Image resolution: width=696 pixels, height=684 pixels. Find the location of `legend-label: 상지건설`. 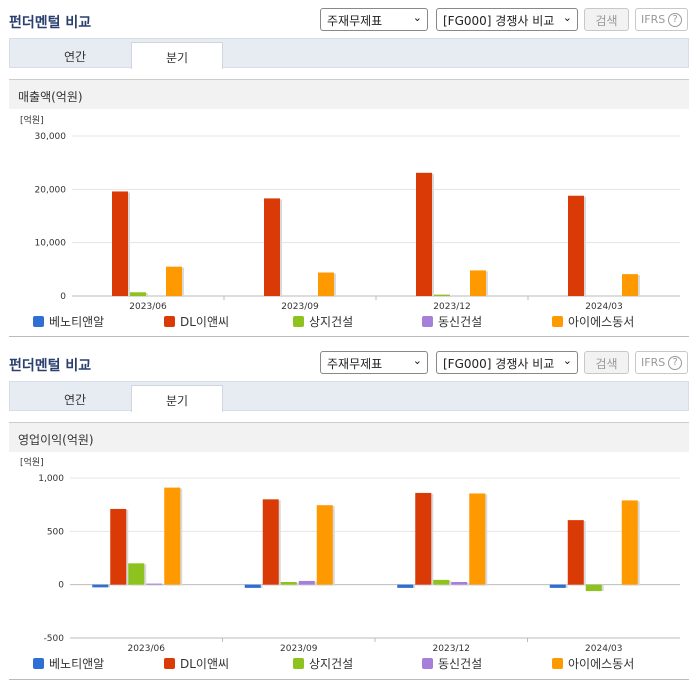

legend-label: 상지건설 is located at coordinates (331, 664).